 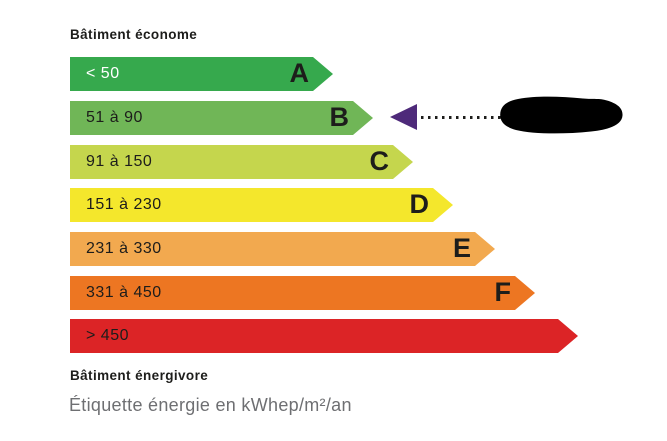 What do you see at coordinates (201, 74) in the screenshot?
I see `energy-band-a: < 50 A` at bounding box center [201, 74].